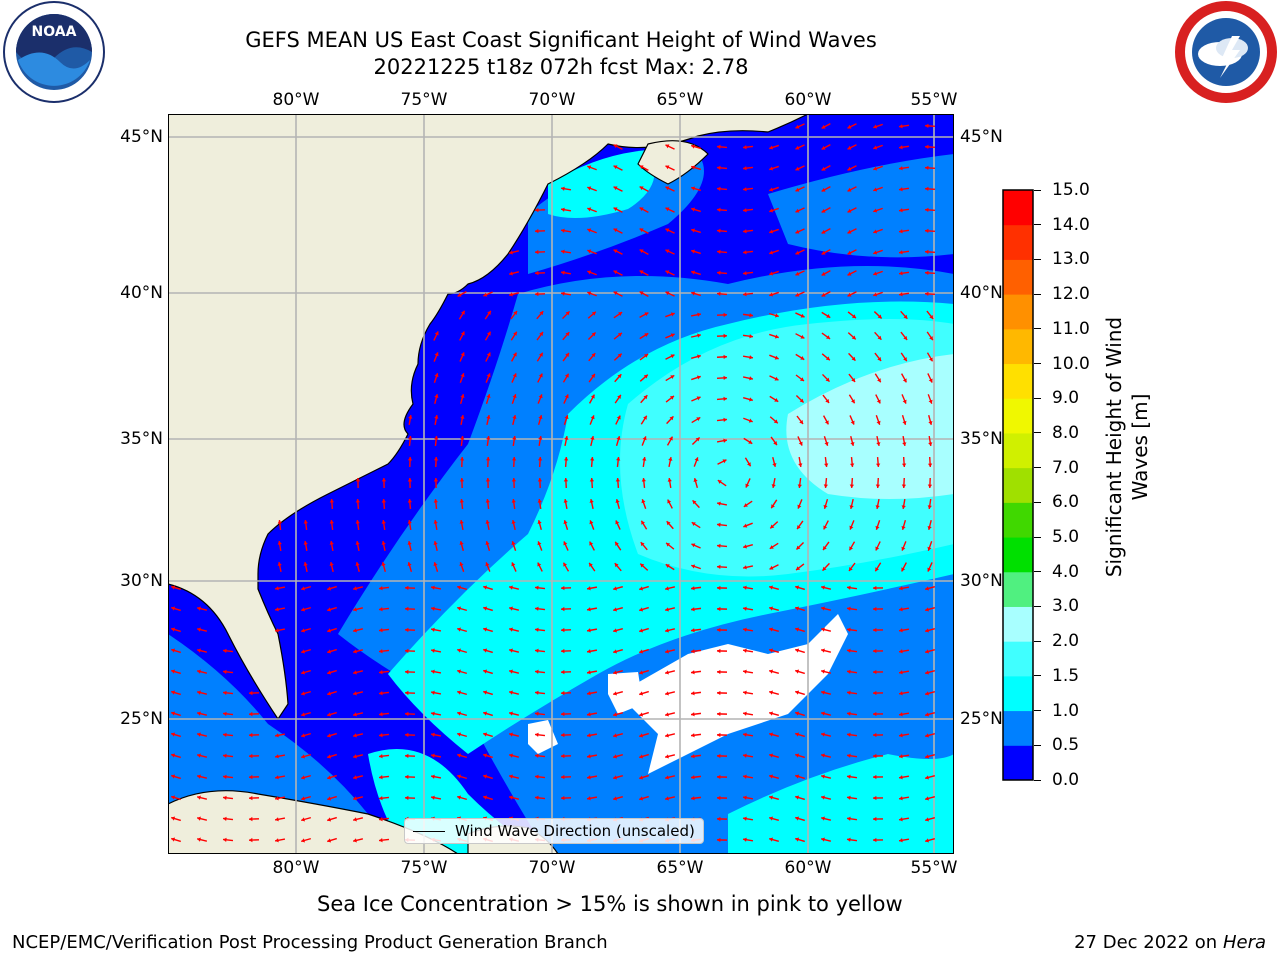 Image resolution: width=1280 pixels, height=960 pixels. Describe the element at coordinates (680, 100) in the screenshot. I see `lon-label-top-65w: 65°W` at that location.